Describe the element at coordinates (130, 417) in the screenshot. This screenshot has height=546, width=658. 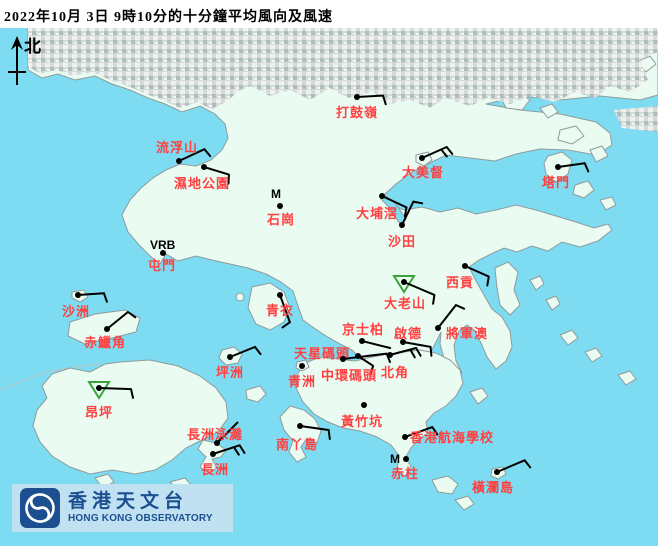
I see `lantau-island` at that location.